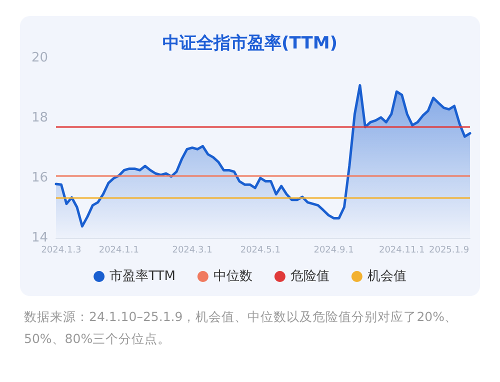  I want to click on x-tick-label: 2024.9.1, so click(334, 251).